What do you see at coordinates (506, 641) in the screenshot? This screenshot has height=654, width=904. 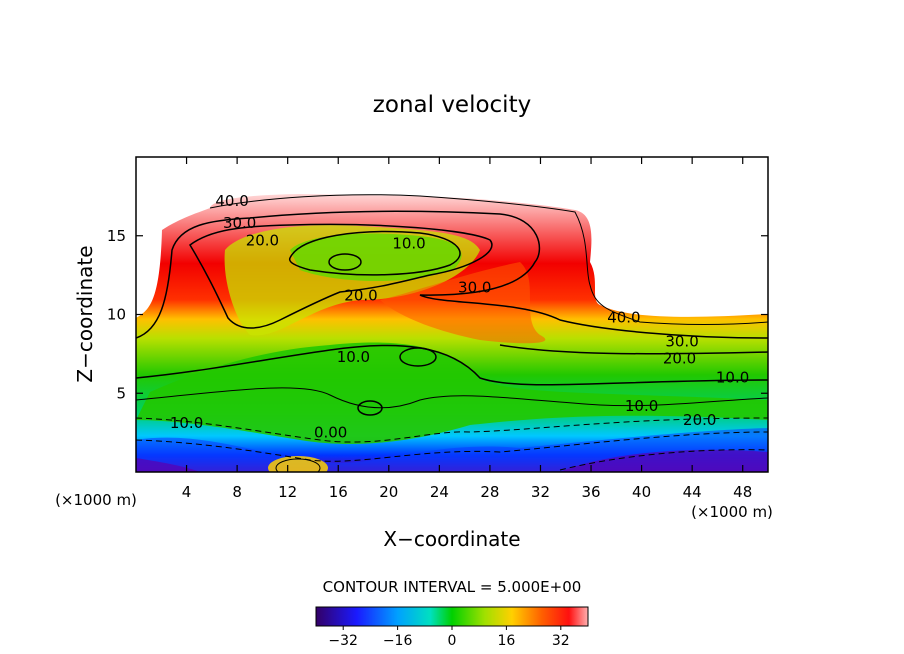 I see `colorbar-tick-label: 16` at bounding box center [506, 641].